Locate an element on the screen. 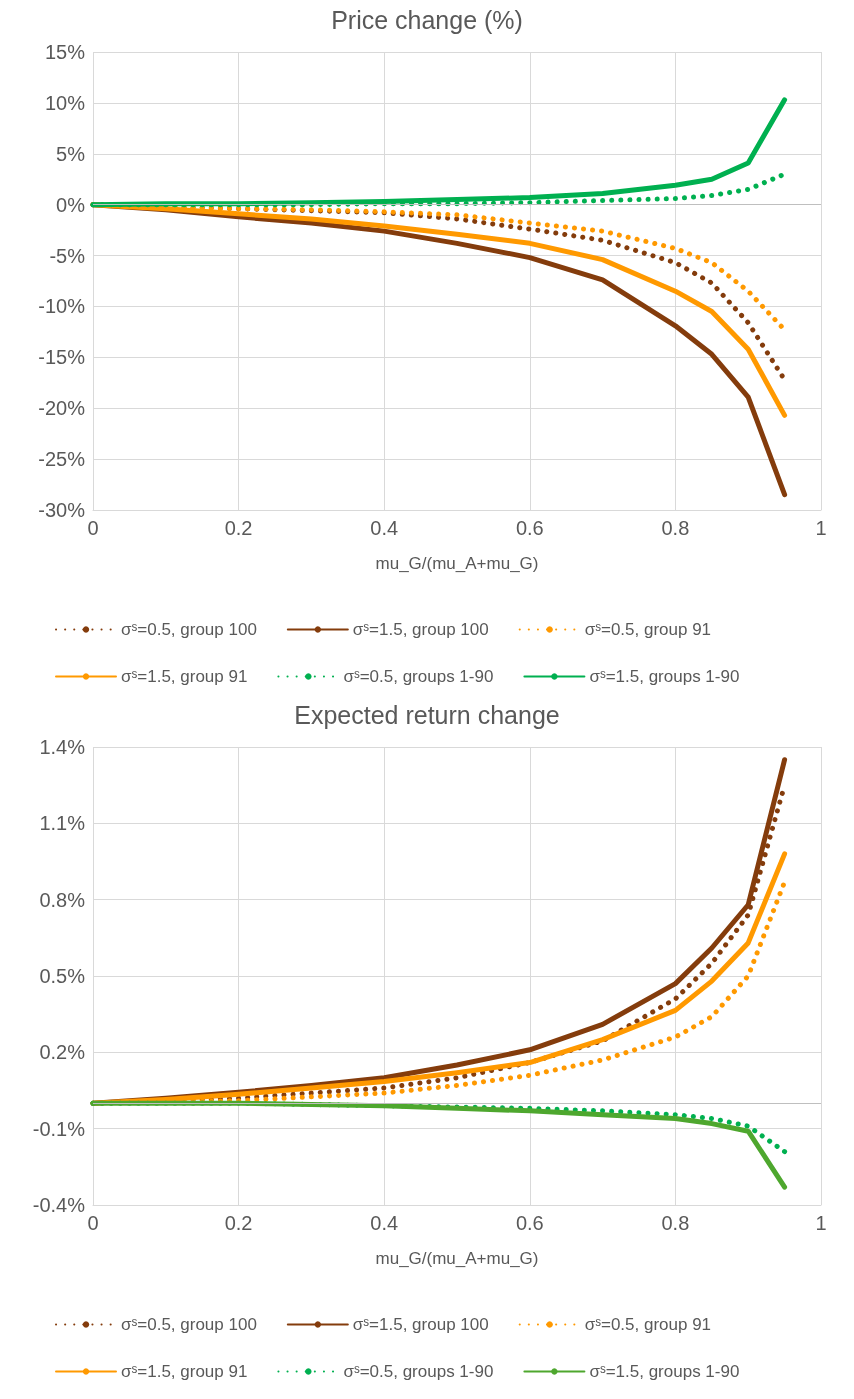 The height and width of the screenshot is (1399, 854). y-tick-label: -15% is located at coordinates (62, 357).